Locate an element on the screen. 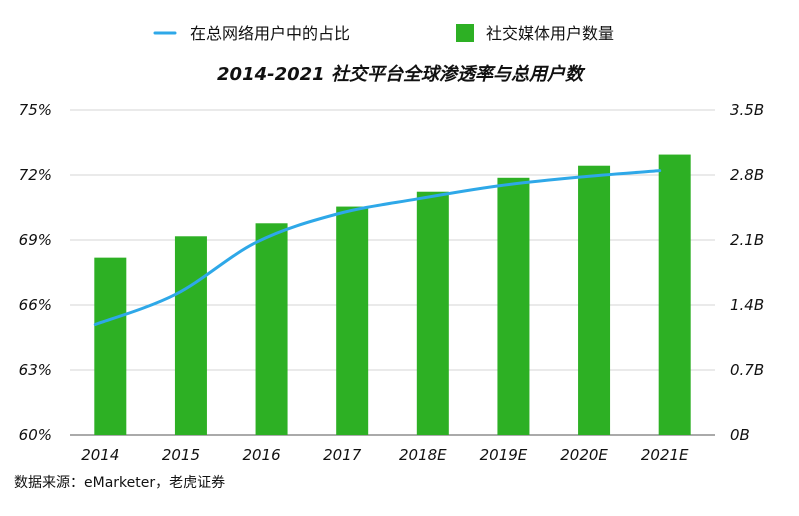 The image size is (799, 516). right-tick-label: 1.4B is located at coordinates (747, 305).